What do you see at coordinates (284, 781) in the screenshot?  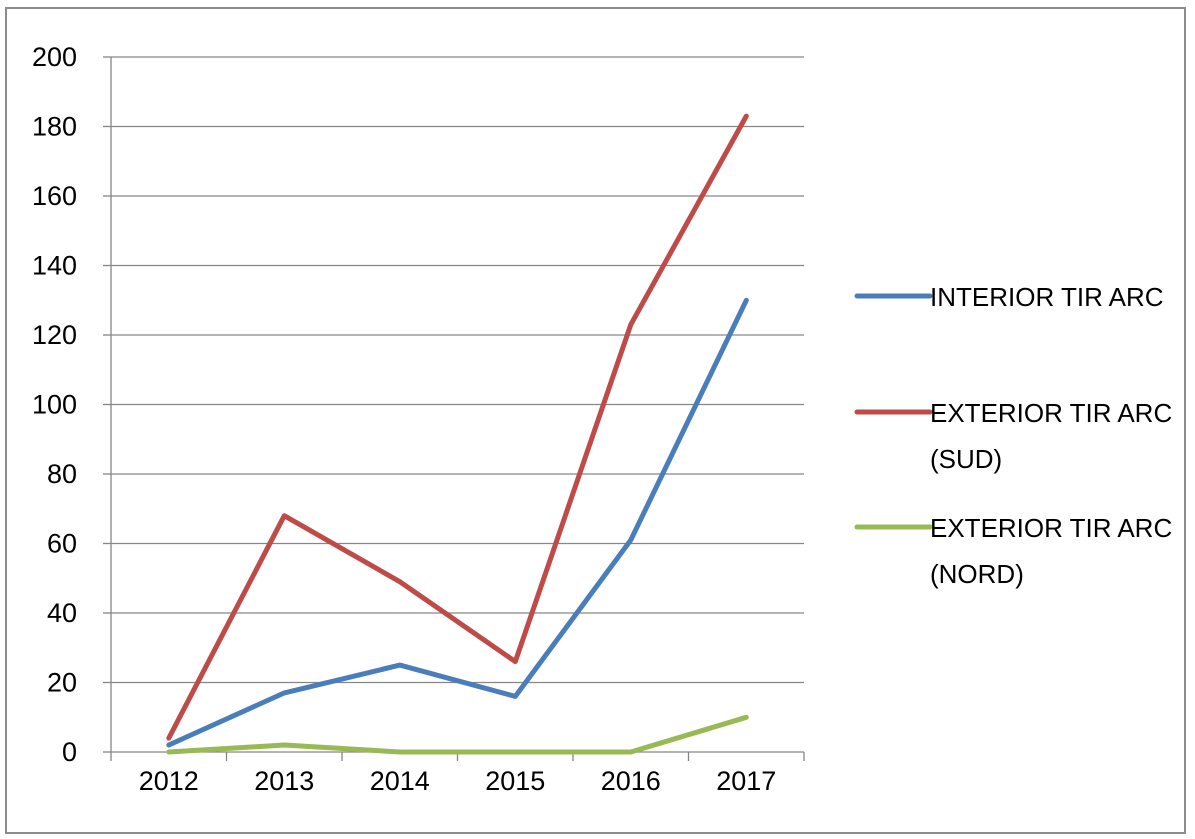 I see `x-tick-label: 2013` at bounding box center [284, 781].